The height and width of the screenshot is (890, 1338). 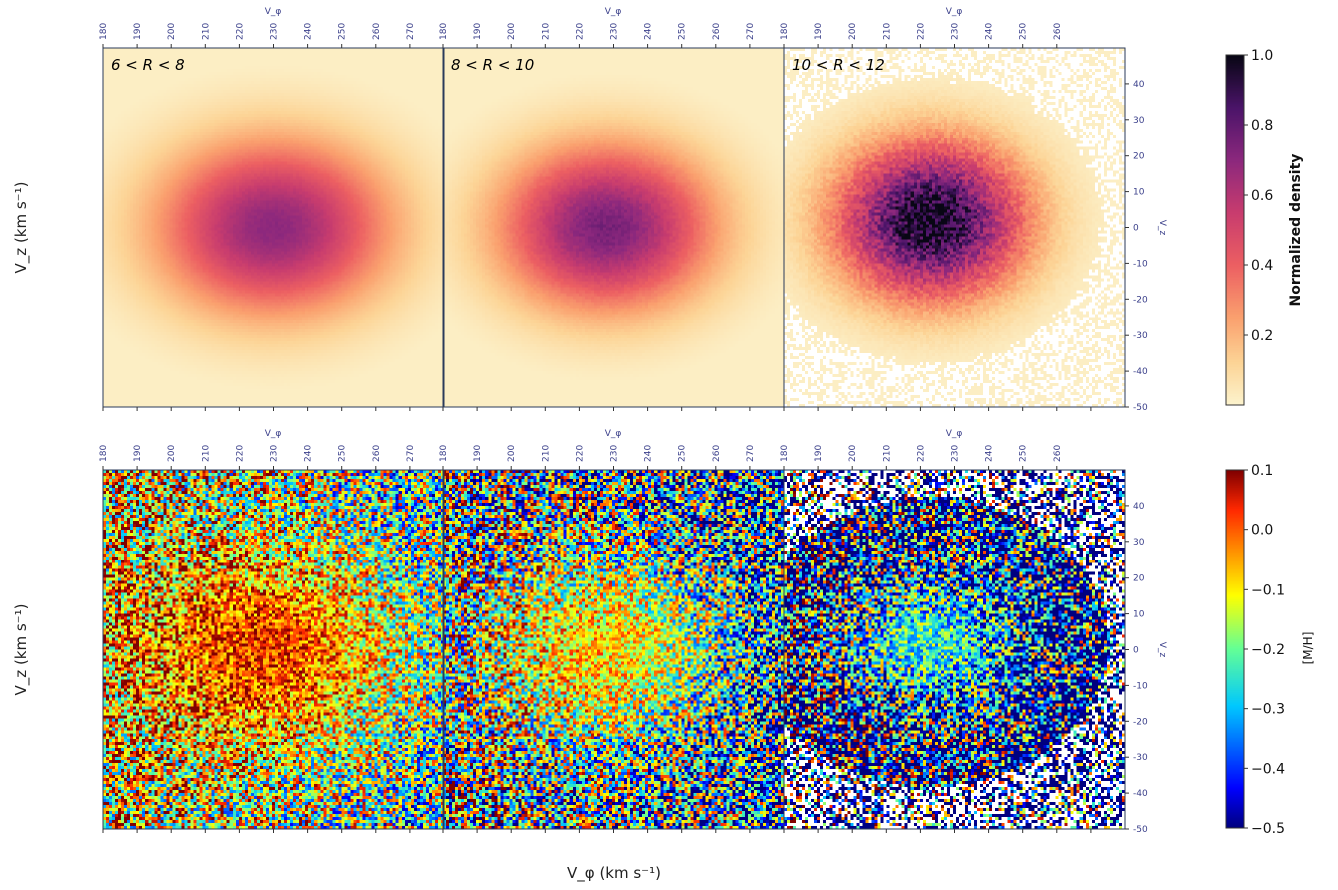 I want to click on density-colorbar-frame, so click(x=1235, y=230).